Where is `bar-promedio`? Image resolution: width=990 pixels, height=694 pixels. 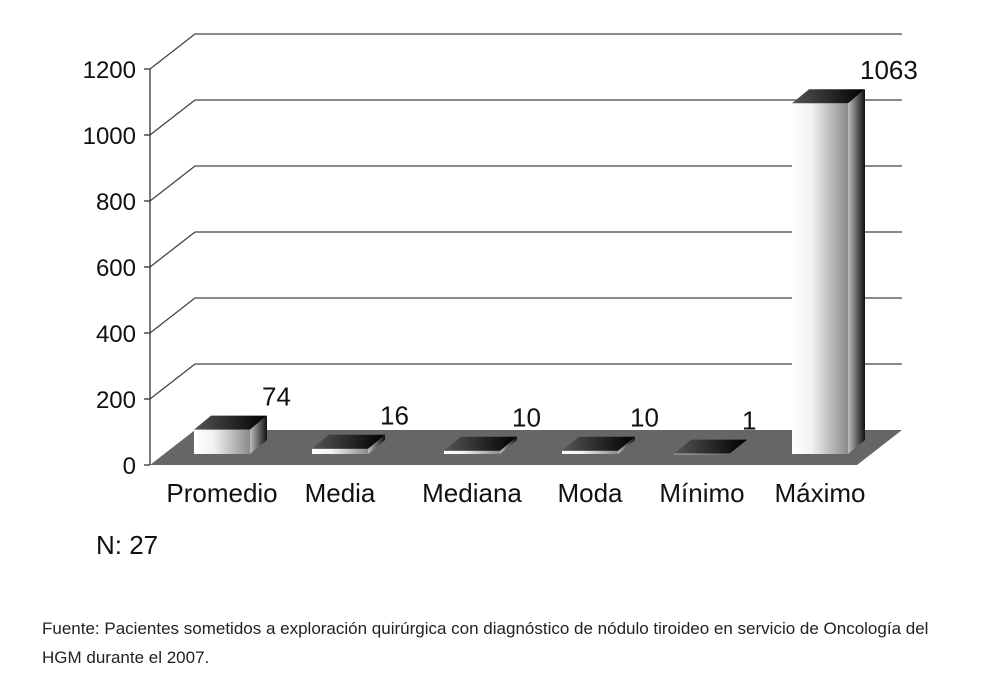 bar-promedio is located at coordinates (230, 434).